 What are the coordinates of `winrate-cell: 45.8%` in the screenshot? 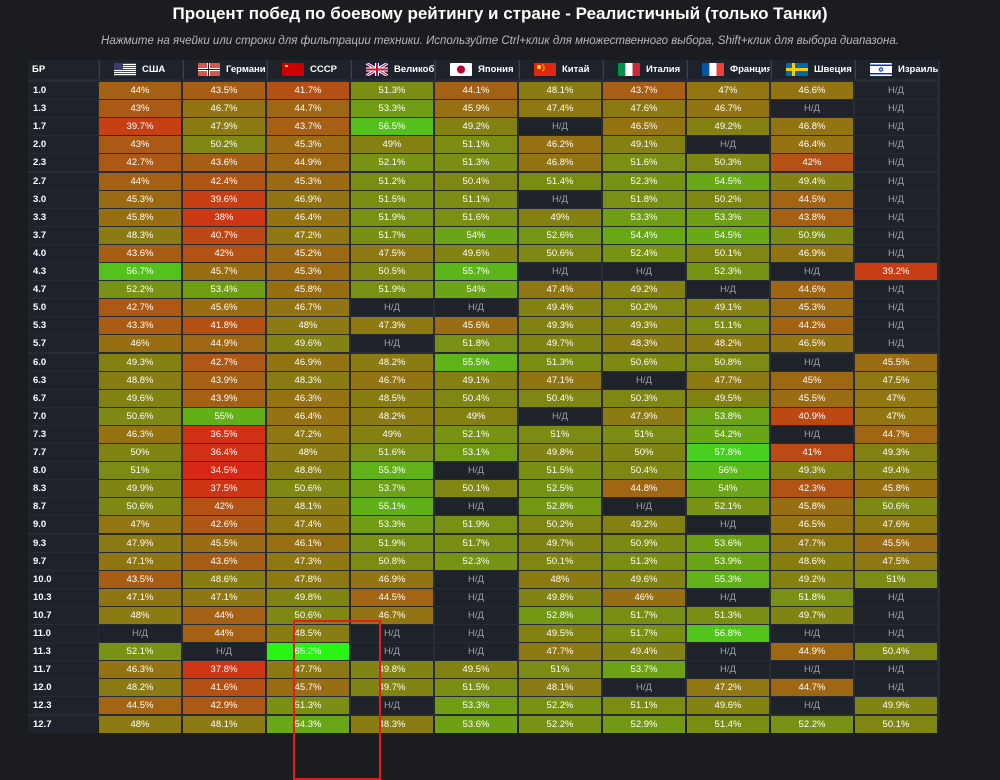 It's located at (308, 290).